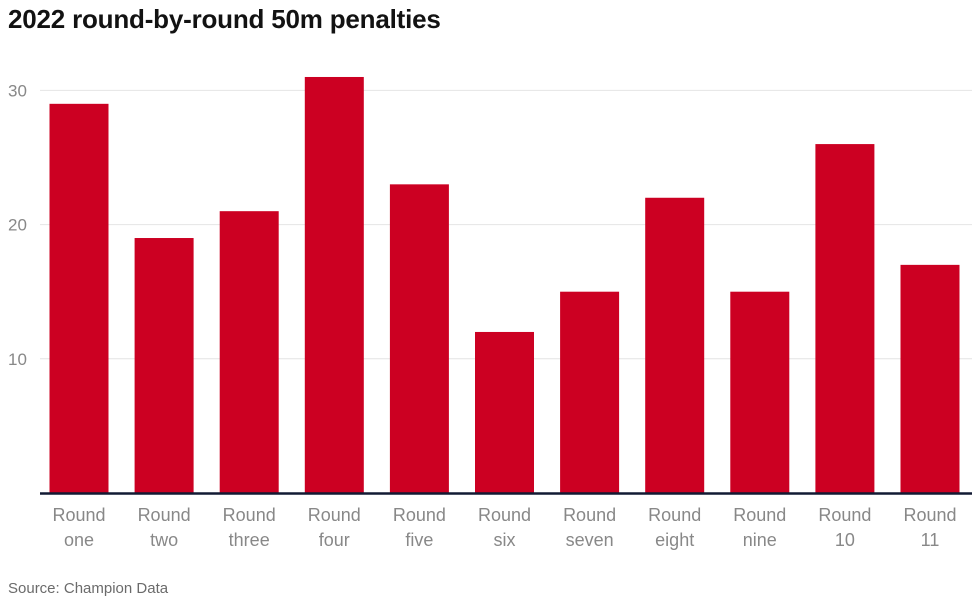 The image size is (978, 603). Describe the element at coordinates (590, 540) in the screenshot. I see `x-tick-label: seven` at that location.